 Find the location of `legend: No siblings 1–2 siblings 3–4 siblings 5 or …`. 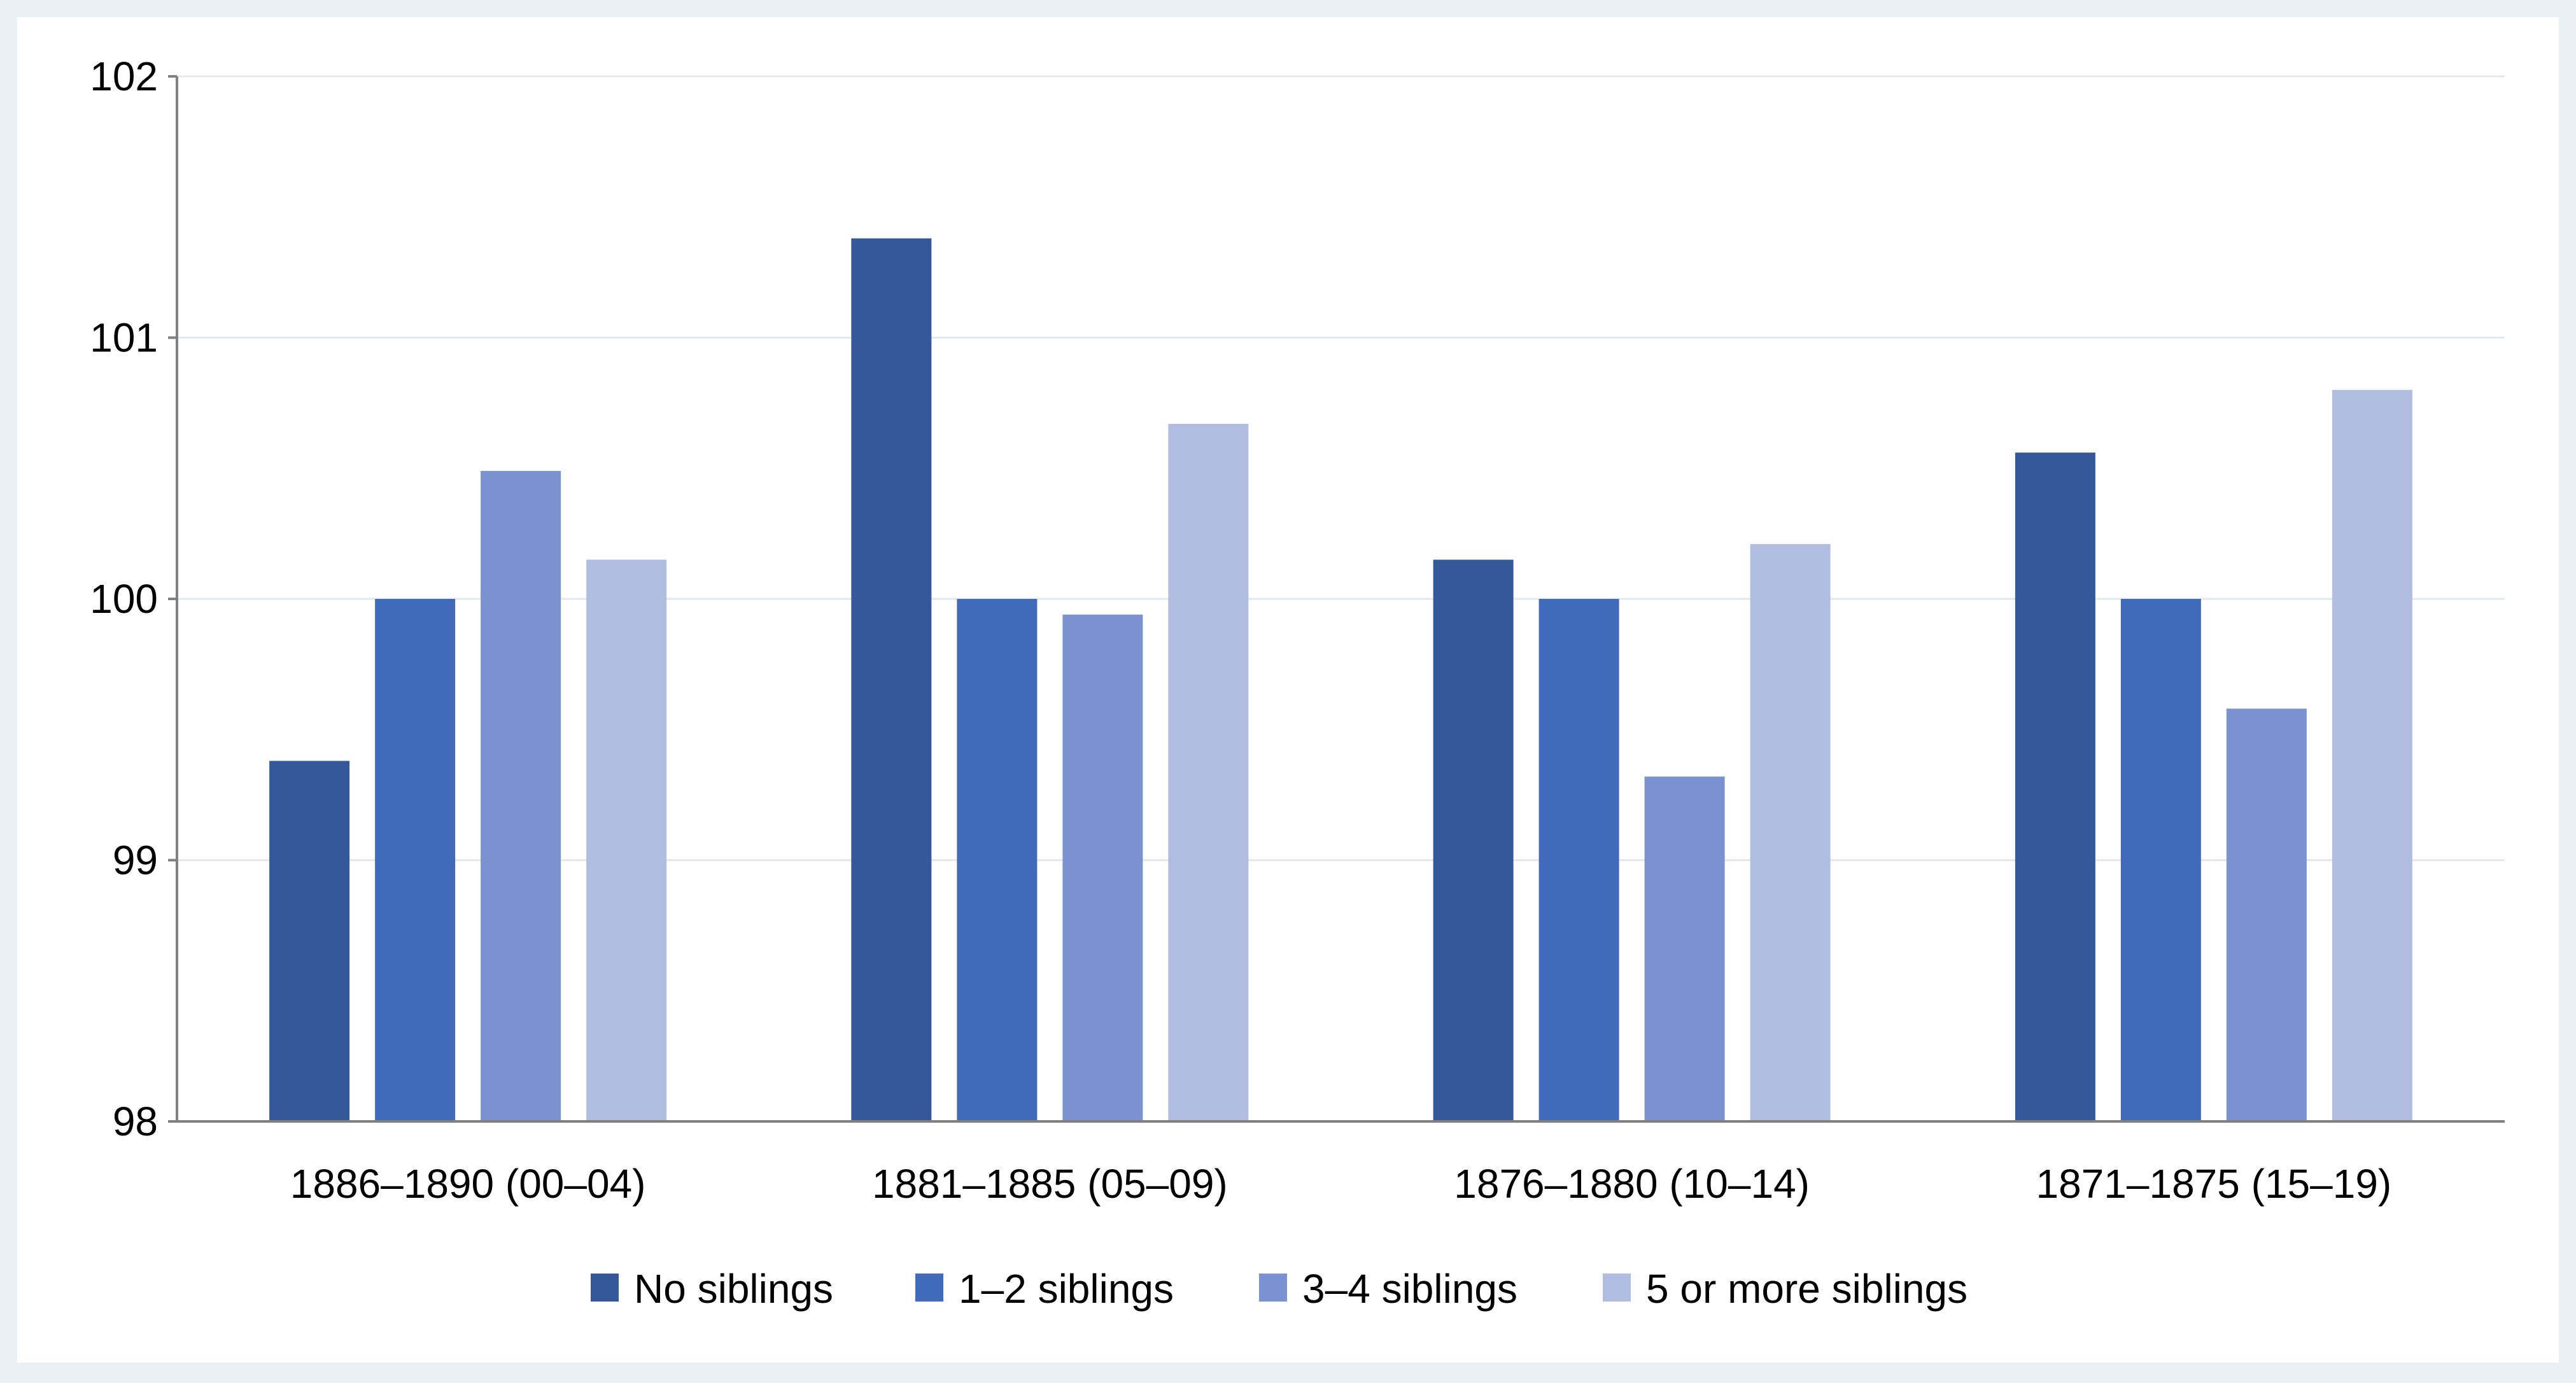

legend: No siblings 1–2 siblings 3–4 siblings 5 or … is located at coordinates (1279, 1289).